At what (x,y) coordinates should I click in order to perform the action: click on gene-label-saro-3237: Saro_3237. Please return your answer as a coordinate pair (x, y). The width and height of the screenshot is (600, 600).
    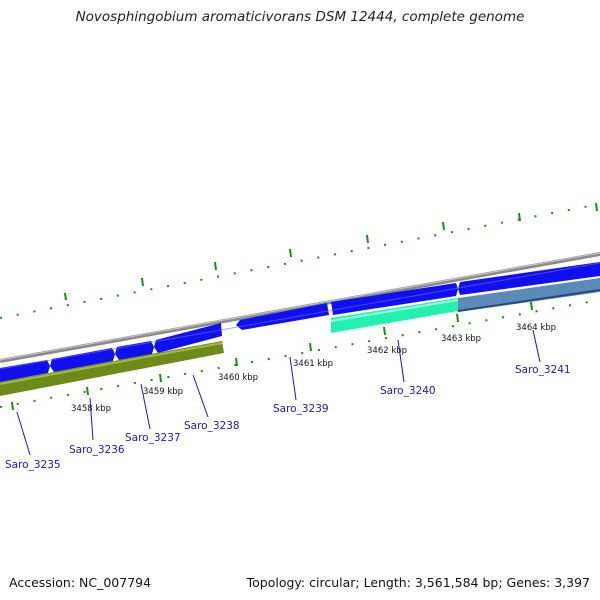
    Looking at the image, I should click on (153, 438).